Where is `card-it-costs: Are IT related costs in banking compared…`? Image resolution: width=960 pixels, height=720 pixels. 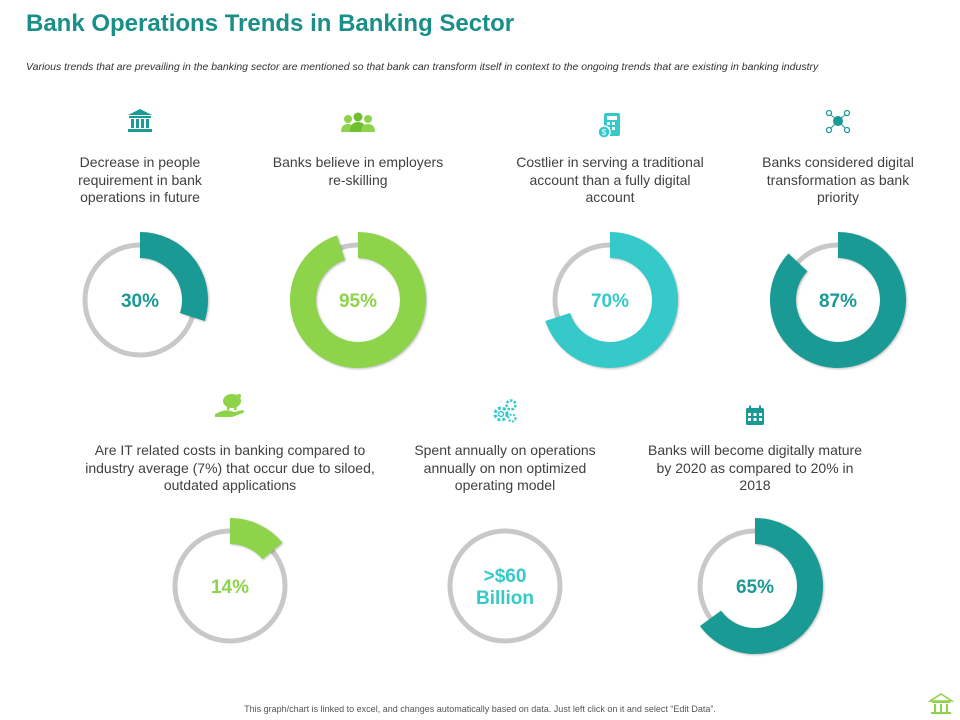
card-it-costs: Are IT related costs in banking compared… is located at coordinates (230, 523).